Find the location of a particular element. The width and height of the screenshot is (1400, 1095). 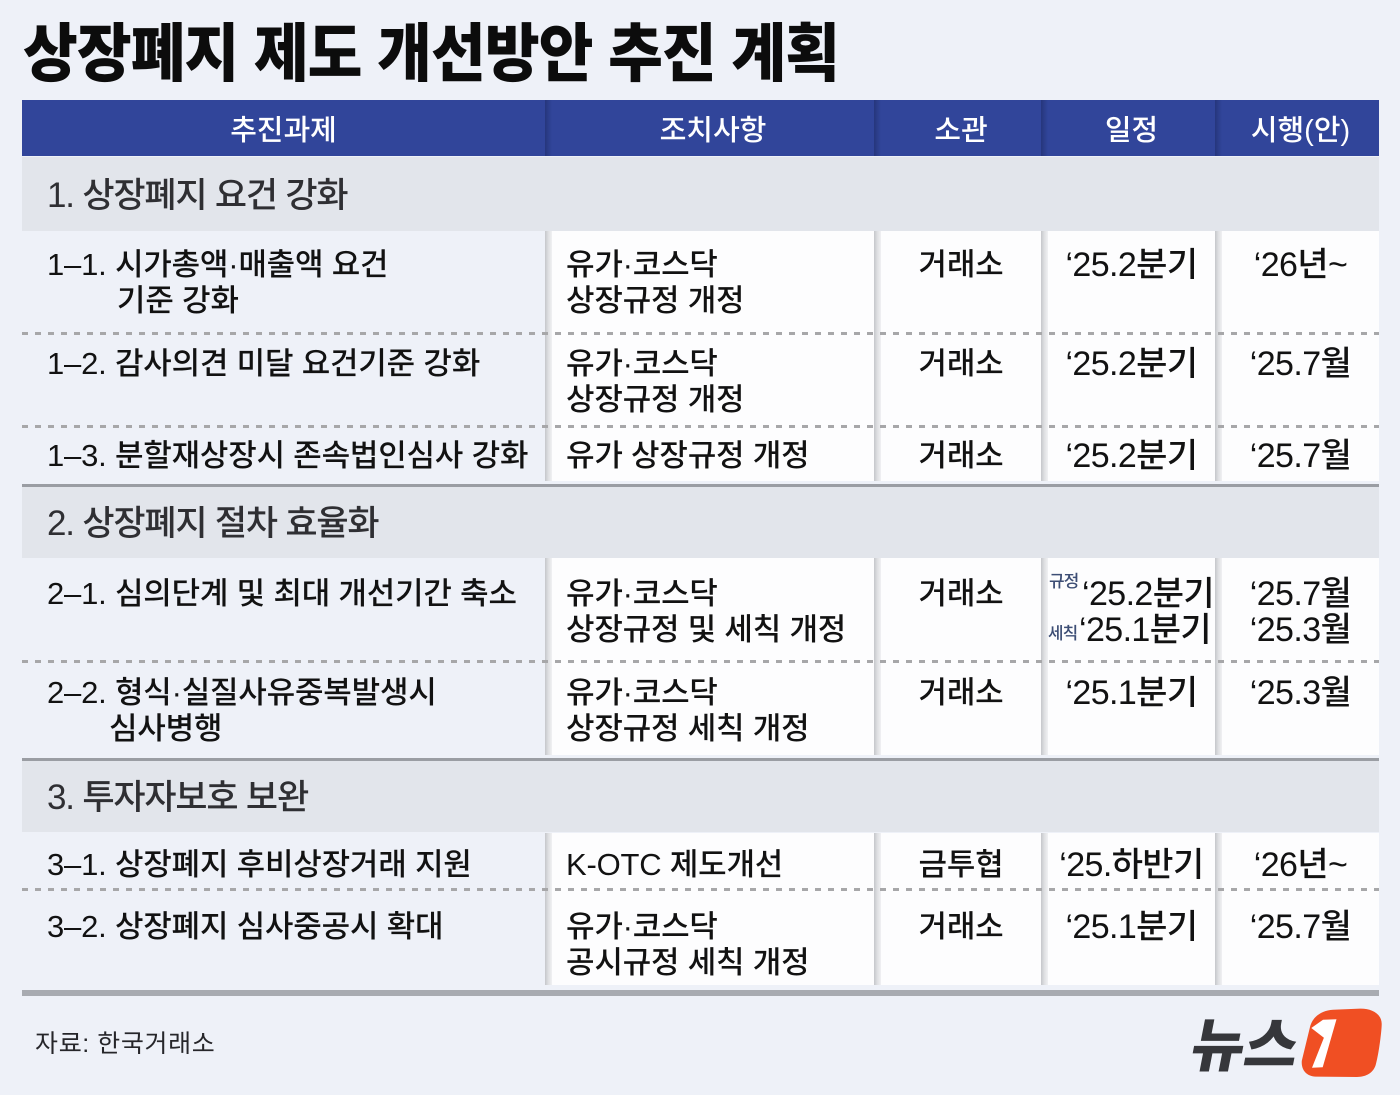

svg-text: 뉴스 is located at coordinates (1245, 1046).